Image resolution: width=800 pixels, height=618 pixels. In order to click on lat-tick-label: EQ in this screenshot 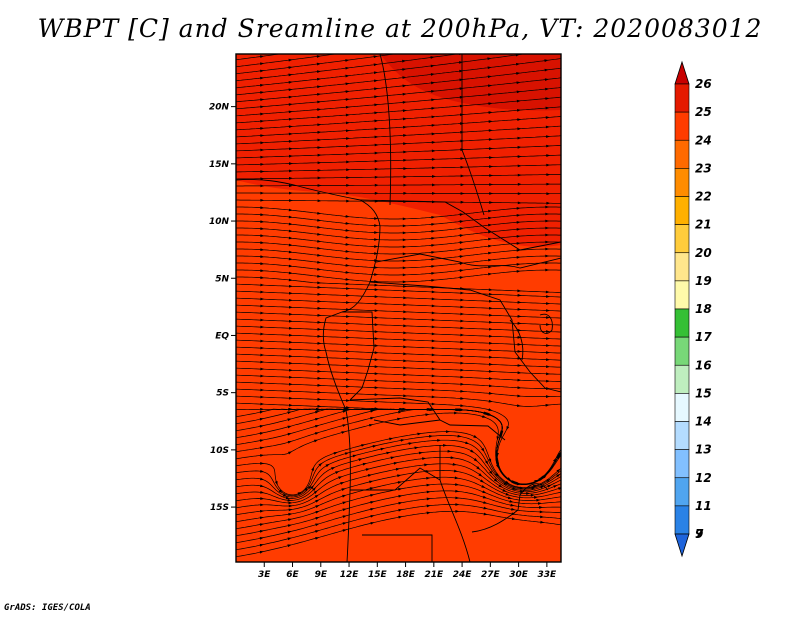, I will do `click(222, 336)`.